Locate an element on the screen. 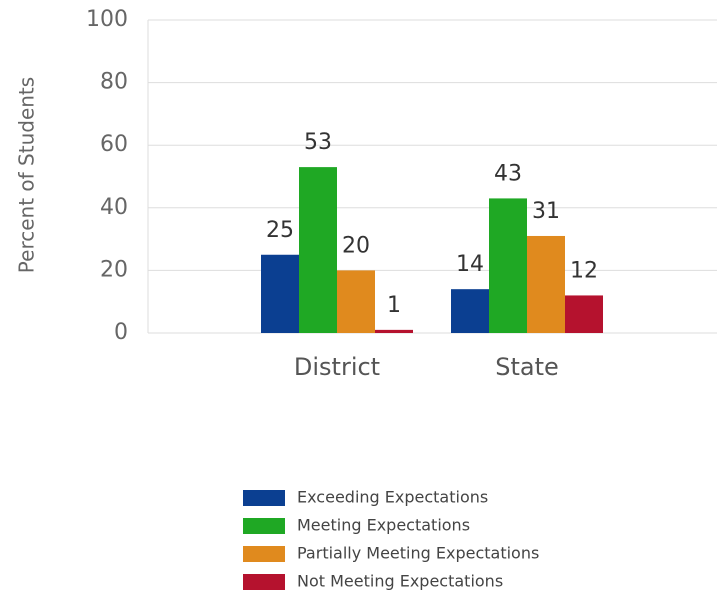  legend-label: Not Meeting Expectations is located at coordinates (400, 581).